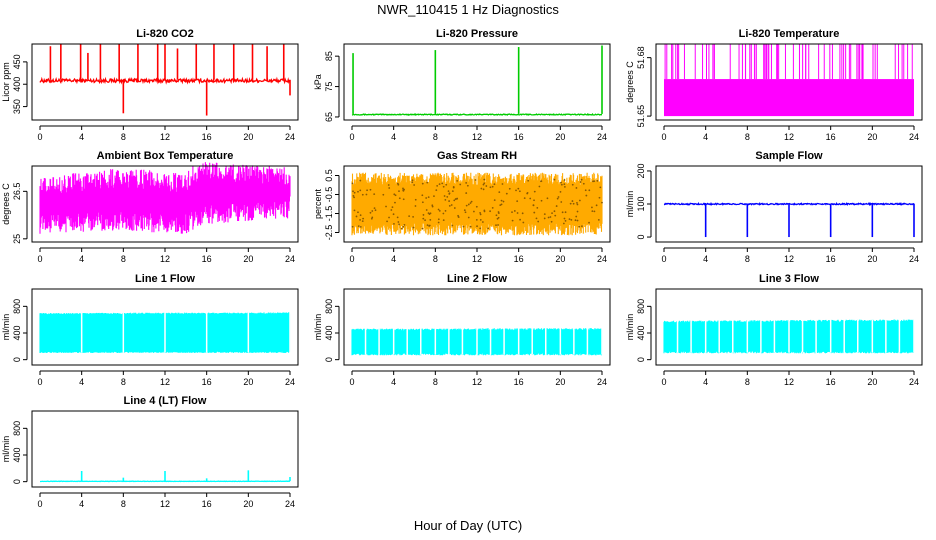 Image resolution: width=936 pixels, height=540 pixels. Describe the element at coordinates (663, 382) in the screenshot. I see `x-tick-label: 0` at that location.